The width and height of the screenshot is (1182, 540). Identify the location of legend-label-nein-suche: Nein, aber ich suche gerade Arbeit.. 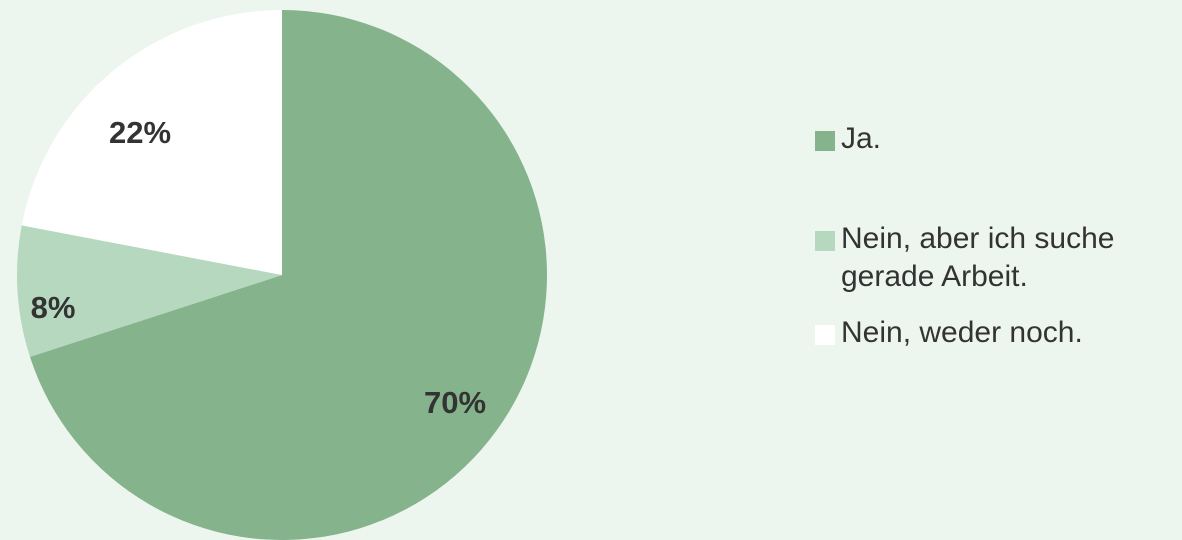
(978, 257).